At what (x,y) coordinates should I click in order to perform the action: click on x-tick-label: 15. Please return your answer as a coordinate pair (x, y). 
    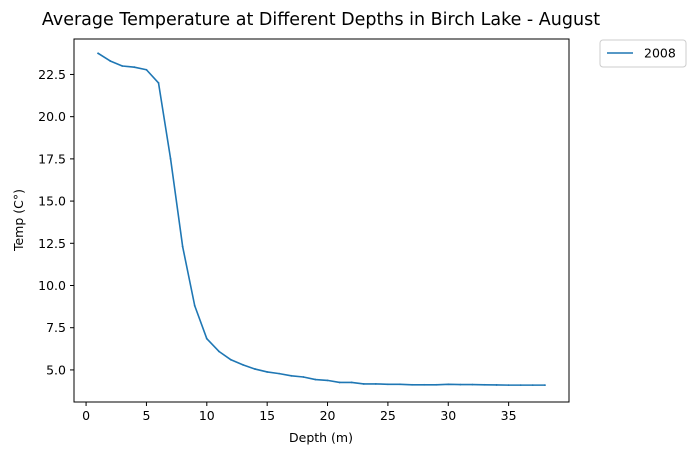
    Looking at the image, I should click on (267, 415).